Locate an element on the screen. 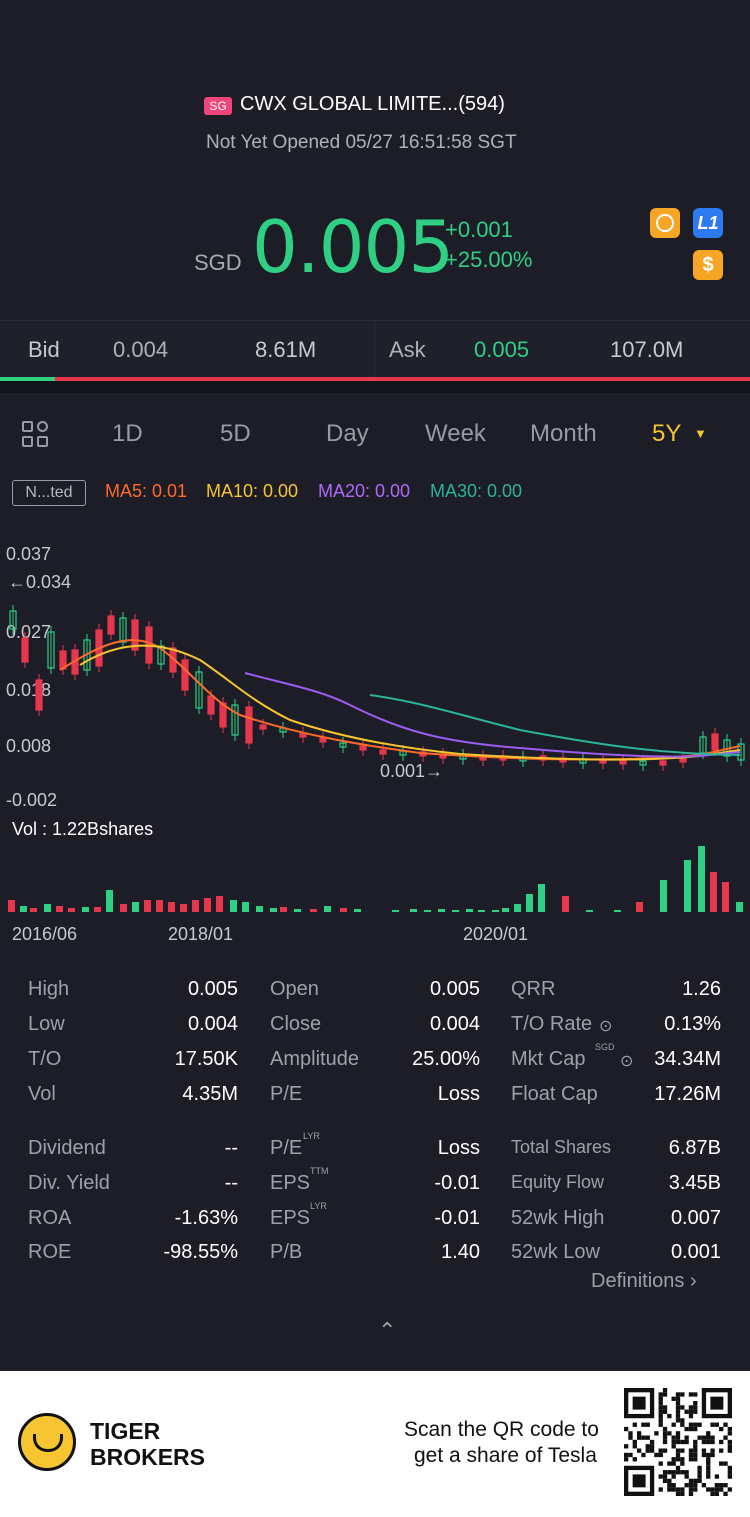  brand-line2: BROKERS is located at coordinates (148, 1457).